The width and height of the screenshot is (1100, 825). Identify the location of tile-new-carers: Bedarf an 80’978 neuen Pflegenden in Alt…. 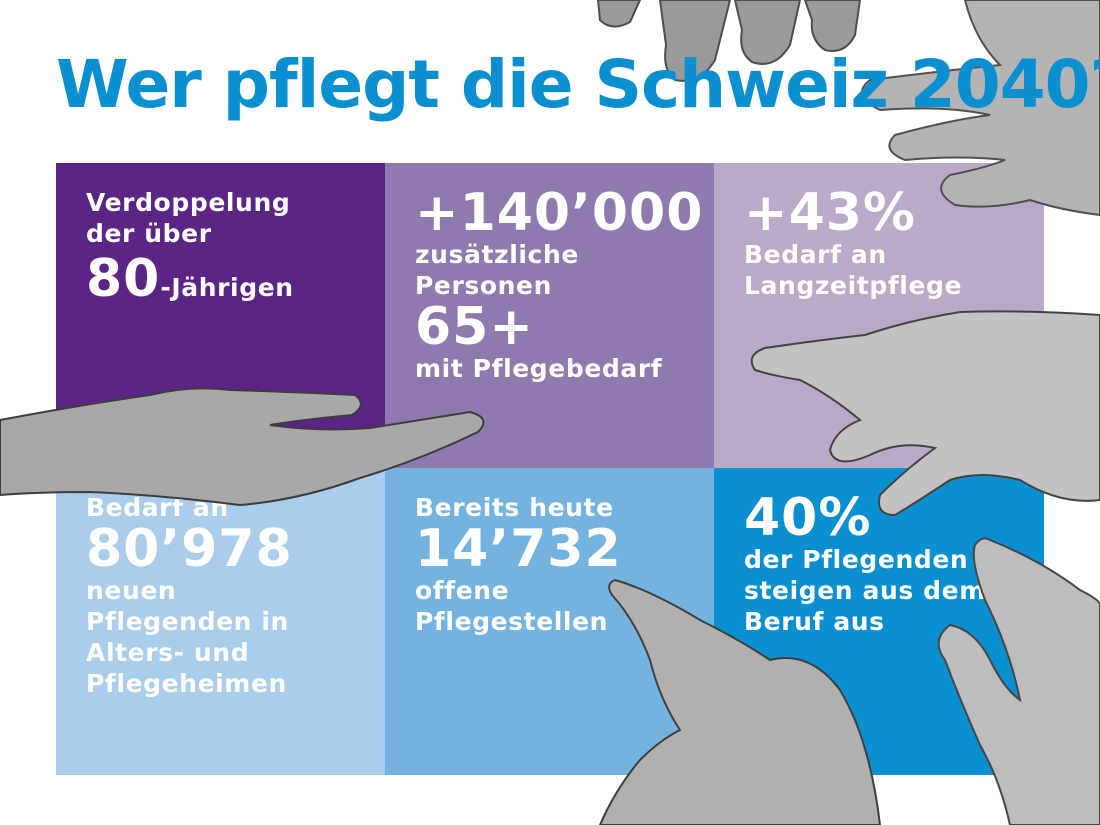
(220, 621).